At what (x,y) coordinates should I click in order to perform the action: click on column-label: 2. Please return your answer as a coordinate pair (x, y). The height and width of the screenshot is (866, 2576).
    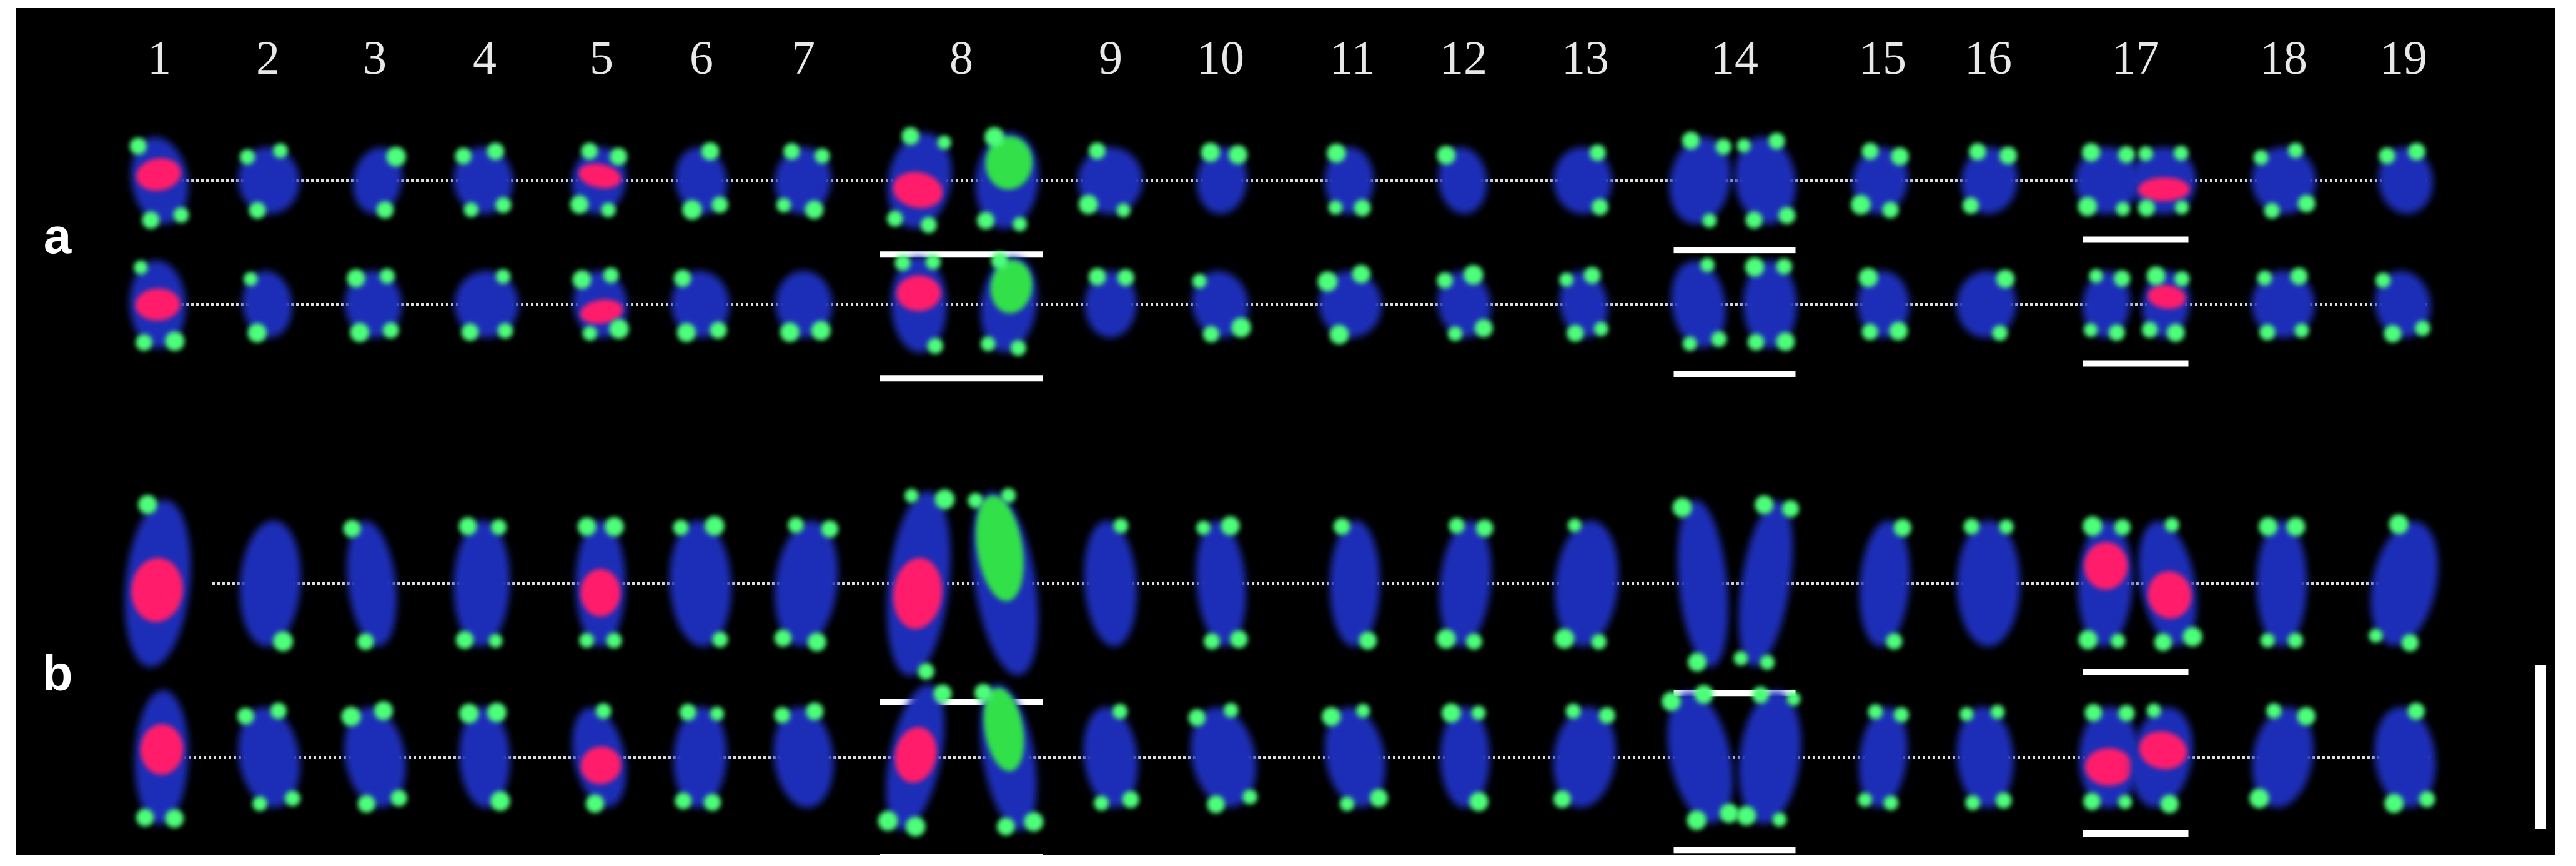
    Looking at the image, I should click on (268, 58).